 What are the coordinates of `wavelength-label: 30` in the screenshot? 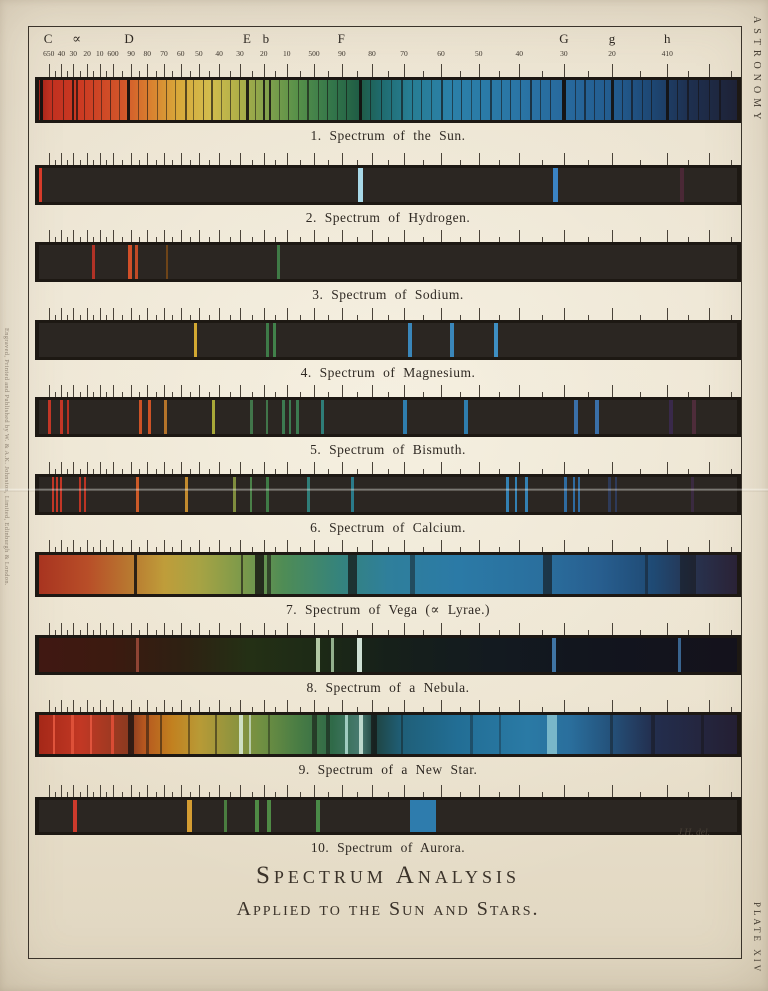 It's located at (73, 53).